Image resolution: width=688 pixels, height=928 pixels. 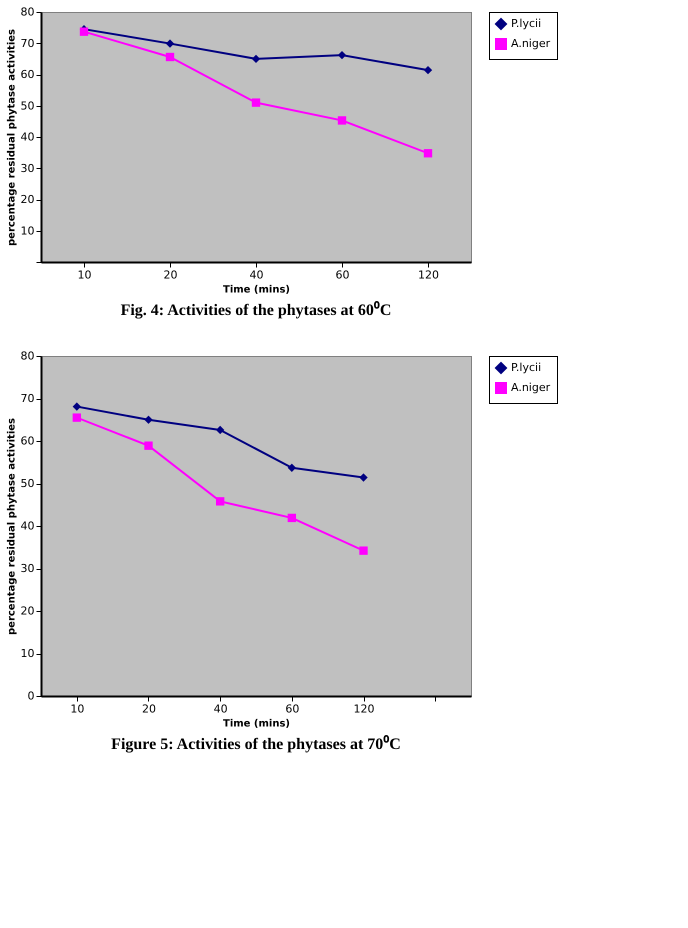 What do you see at coordinates (256, 744) in the screenshot?
I see `text: Figure 5: Activities of the phytases at 70⁰C` at bounding box center [256, 744].